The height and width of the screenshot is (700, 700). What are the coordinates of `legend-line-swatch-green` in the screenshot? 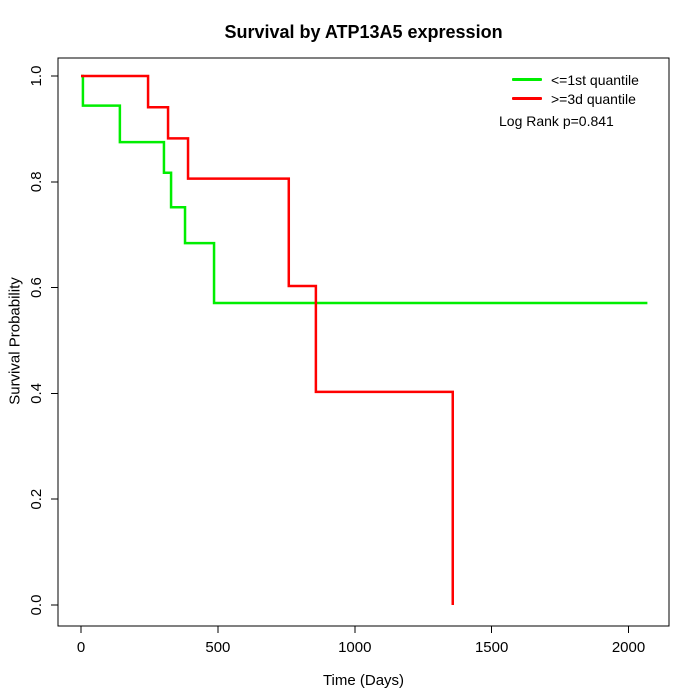 It's located at (527, 79).